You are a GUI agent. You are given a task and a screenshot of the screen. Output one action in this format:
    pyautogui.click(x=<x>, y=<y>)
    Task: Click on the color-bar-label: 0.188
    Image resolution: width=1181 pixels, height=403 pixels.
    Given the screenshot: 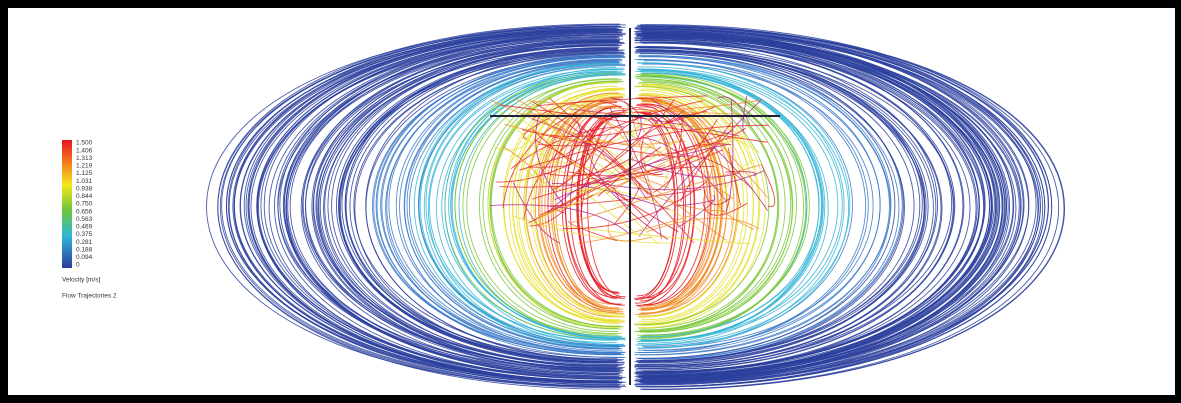 What is the action you would take?
    pyautogui.click(x=84, y=249)
    